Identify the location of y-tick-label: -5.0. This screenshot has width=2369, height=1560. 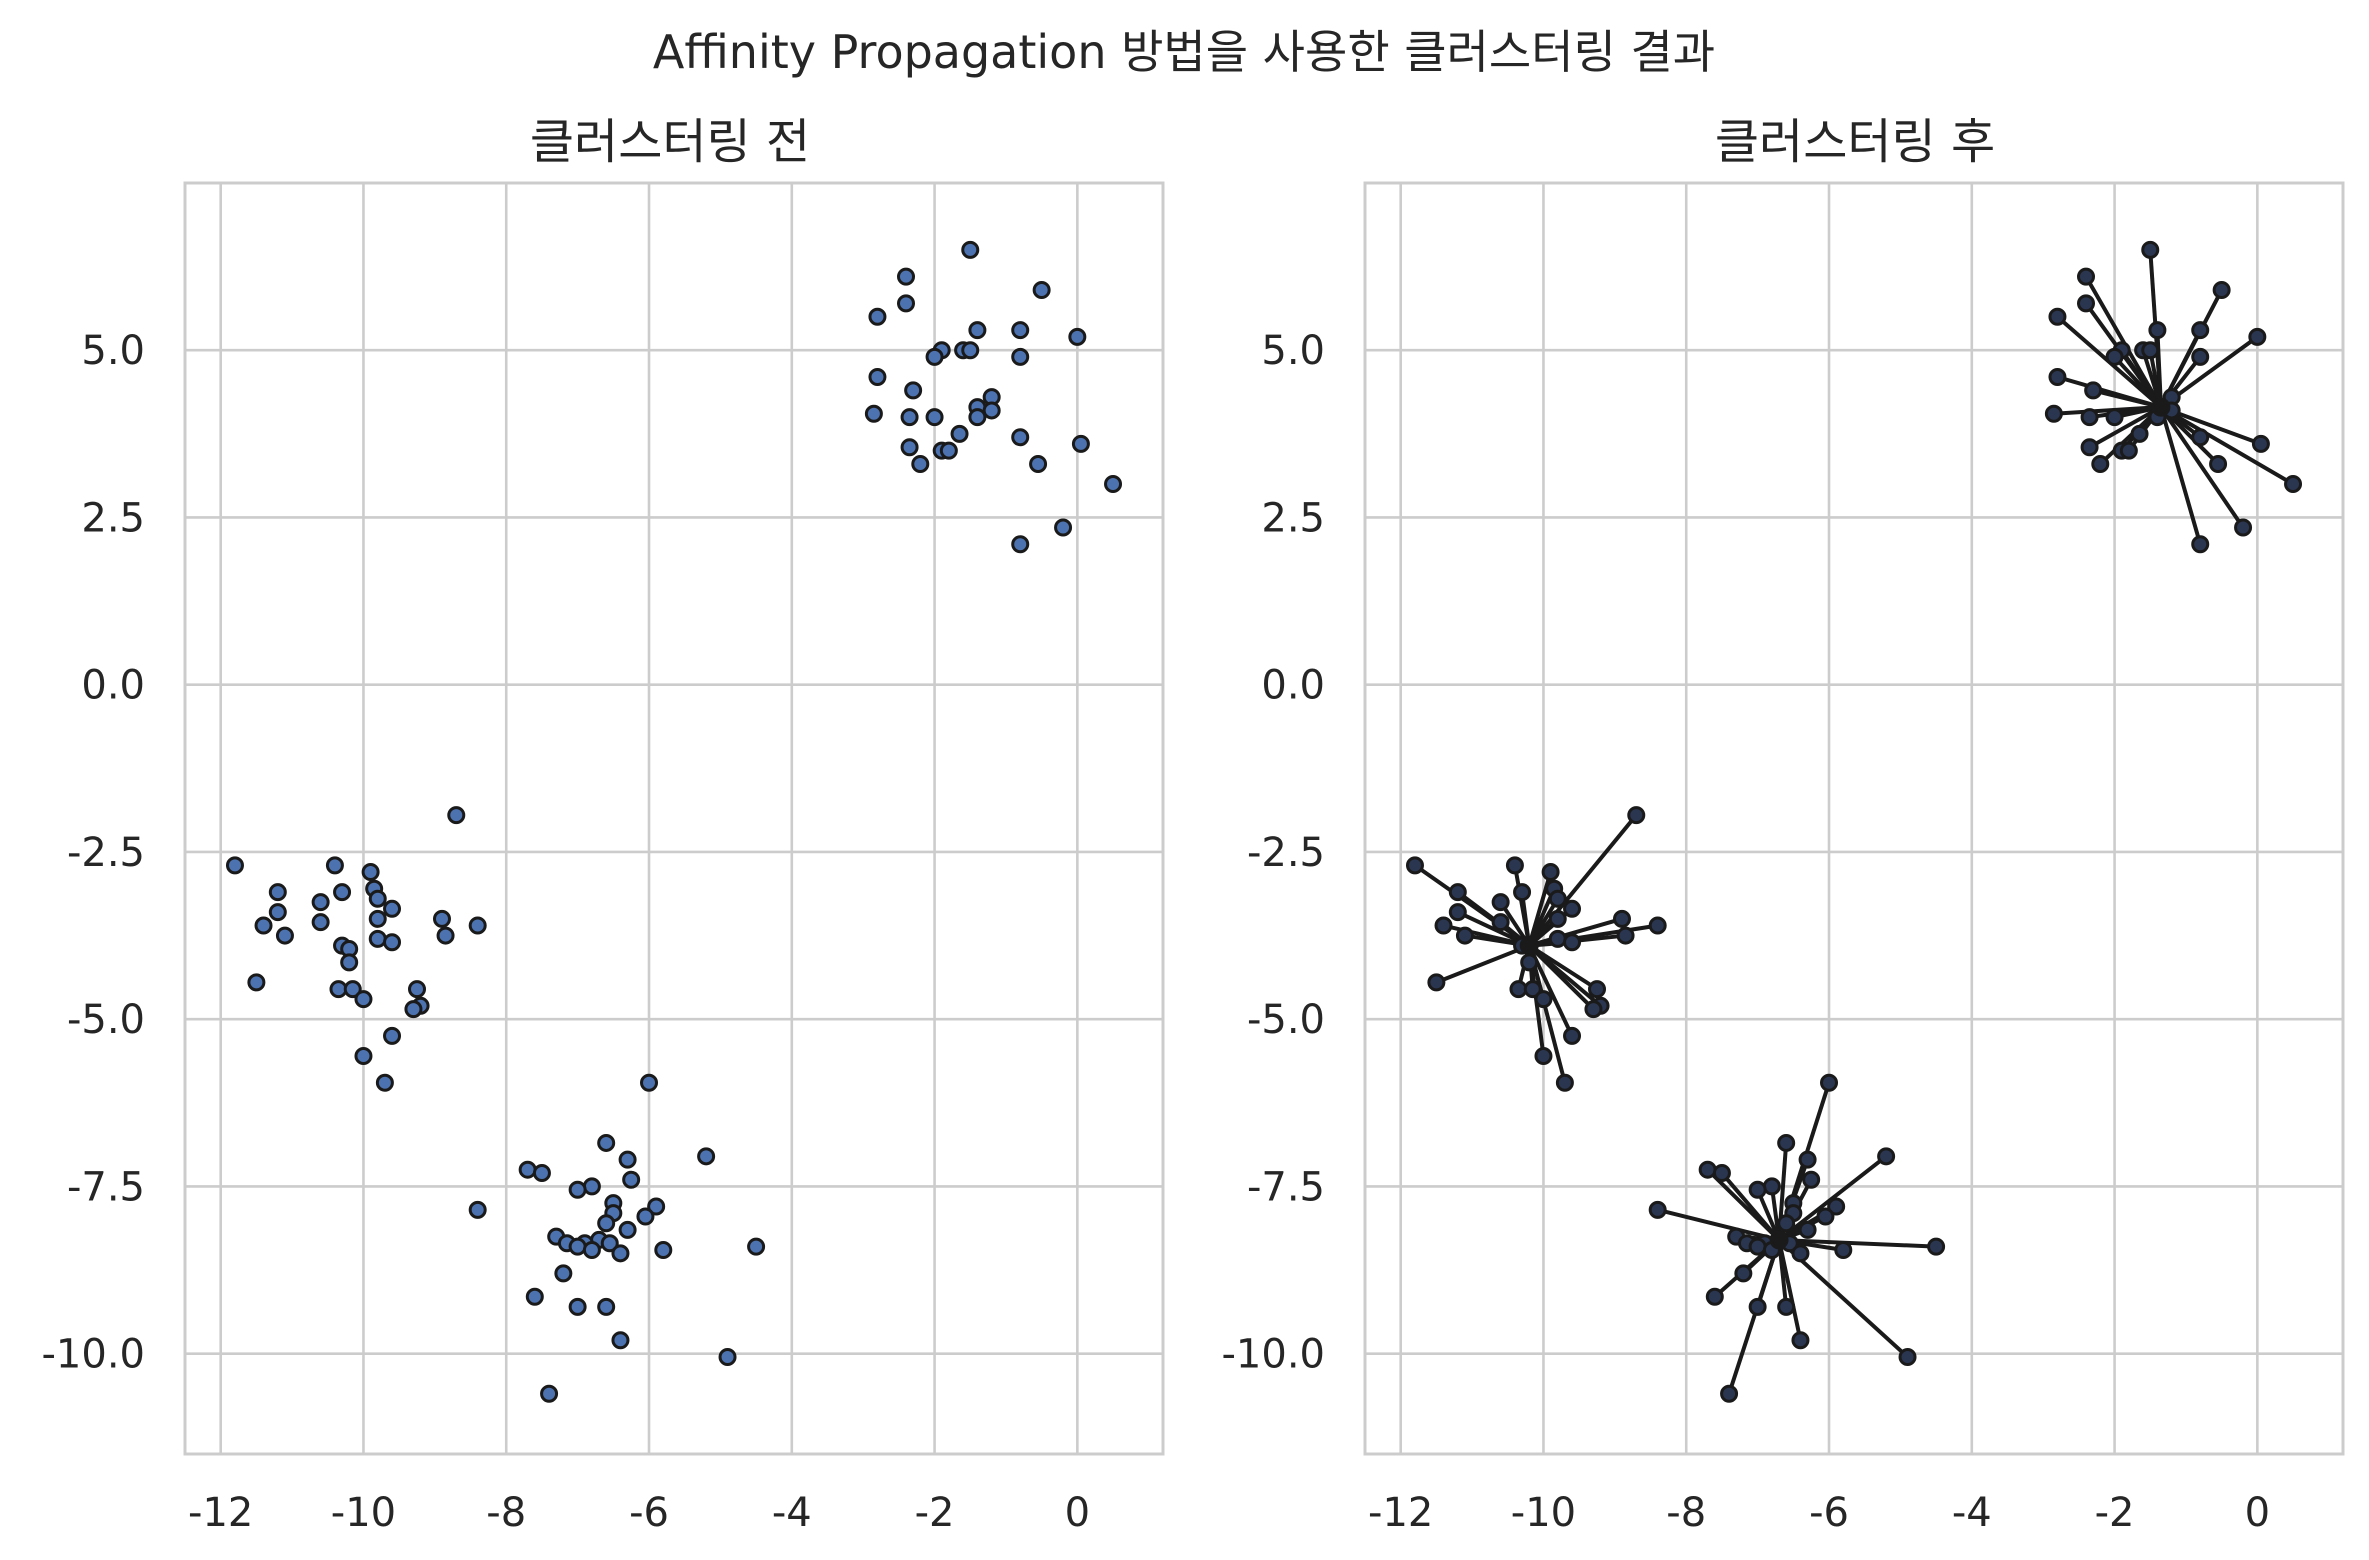
(106, 1020).